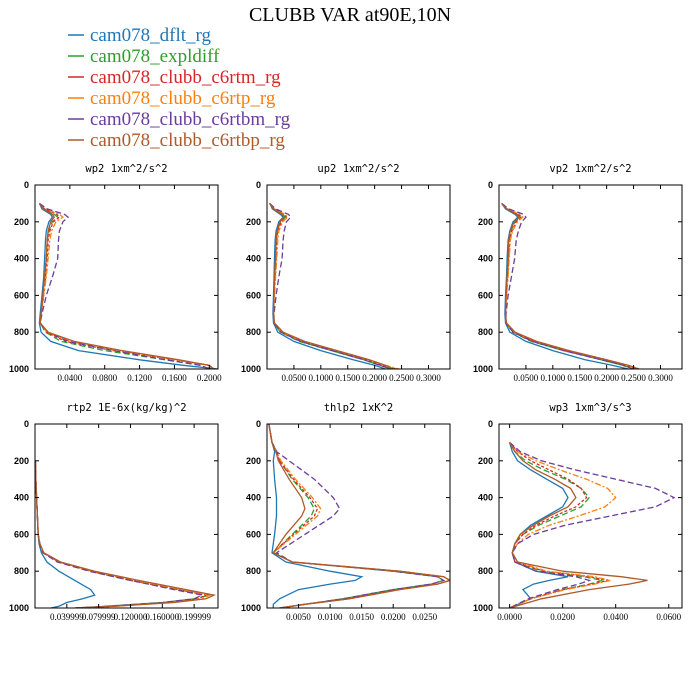 The width and height of the screenshot is (700, 700). I want to click on panel-title: wp3 1xm^3/s^3, so click(590, 408).